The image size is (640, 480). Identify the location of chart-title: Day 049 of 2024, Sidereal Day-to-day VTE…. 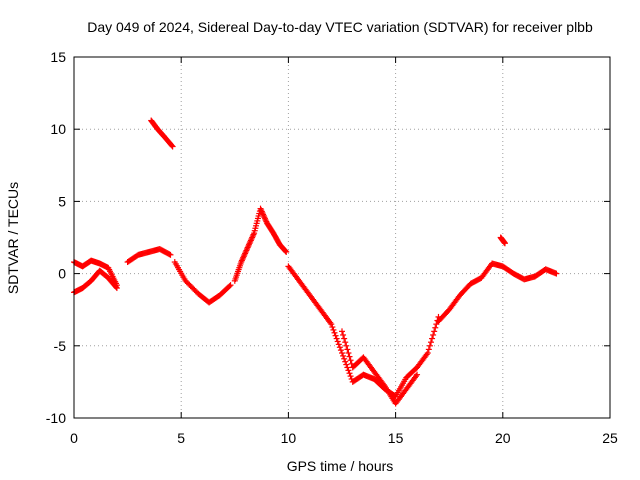
(340, 27).